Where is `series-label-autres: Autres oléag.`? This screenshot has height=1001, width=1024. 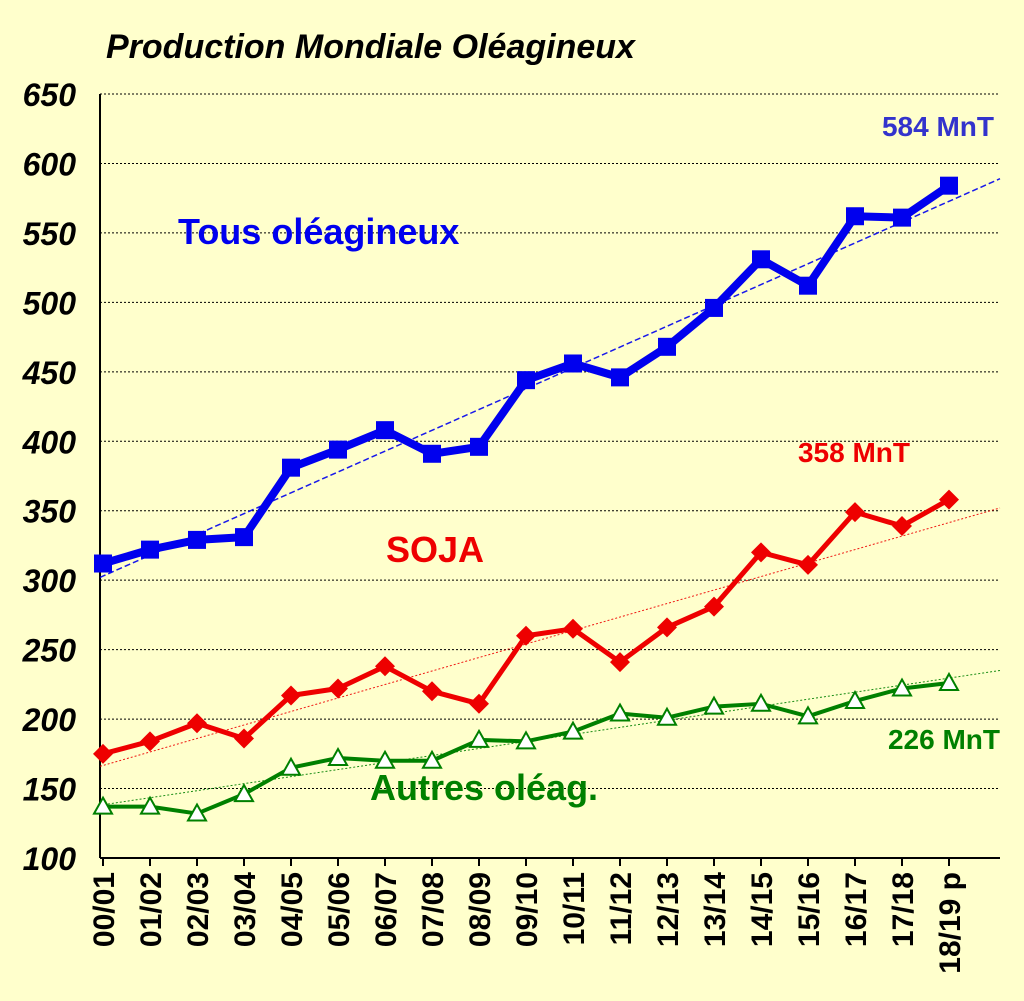
series-label-autres: Autres oléag. is located at coordinates (484, 787).